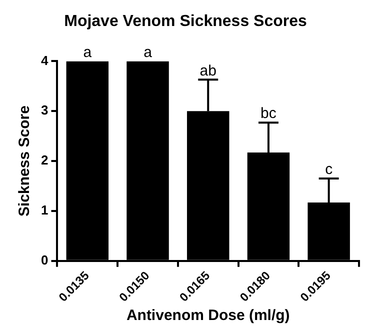 The width and height of the screenshot is (379, 333). I want to click on y-tick-label: 1, so click(44, 210).